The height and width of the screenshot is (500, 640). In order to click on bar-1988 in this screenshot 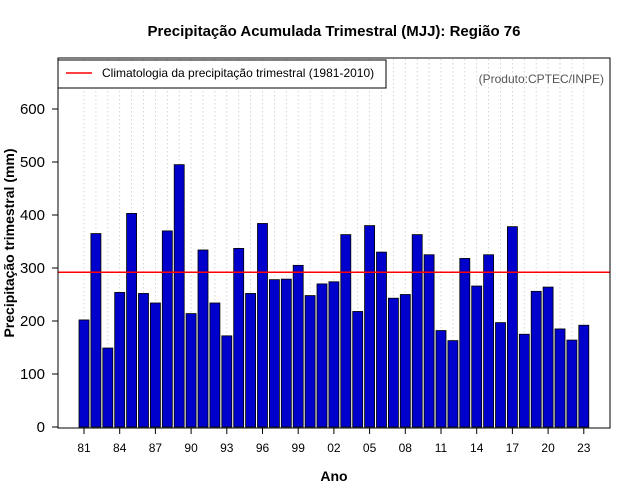, I will do `click(167, 329)`.